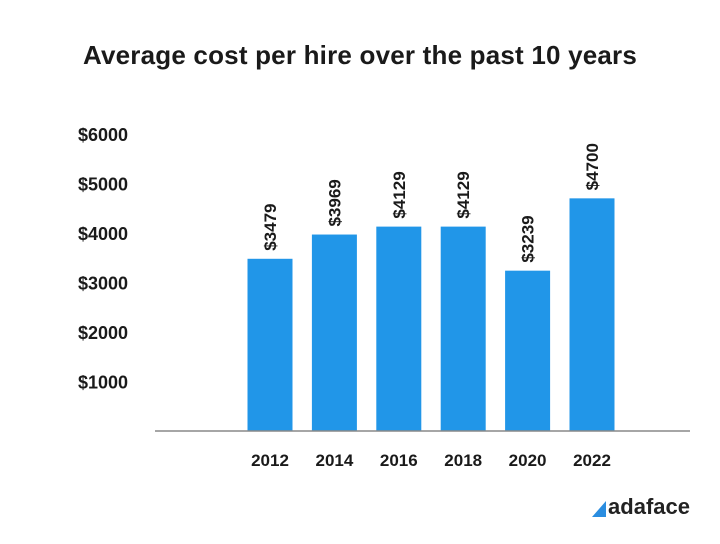 Image resolution: width=720 pixels, height=544 pixels. Describe the element at coordinates (103, 333) in the screenshot. I see `y-tick-label: $2000` at that location.